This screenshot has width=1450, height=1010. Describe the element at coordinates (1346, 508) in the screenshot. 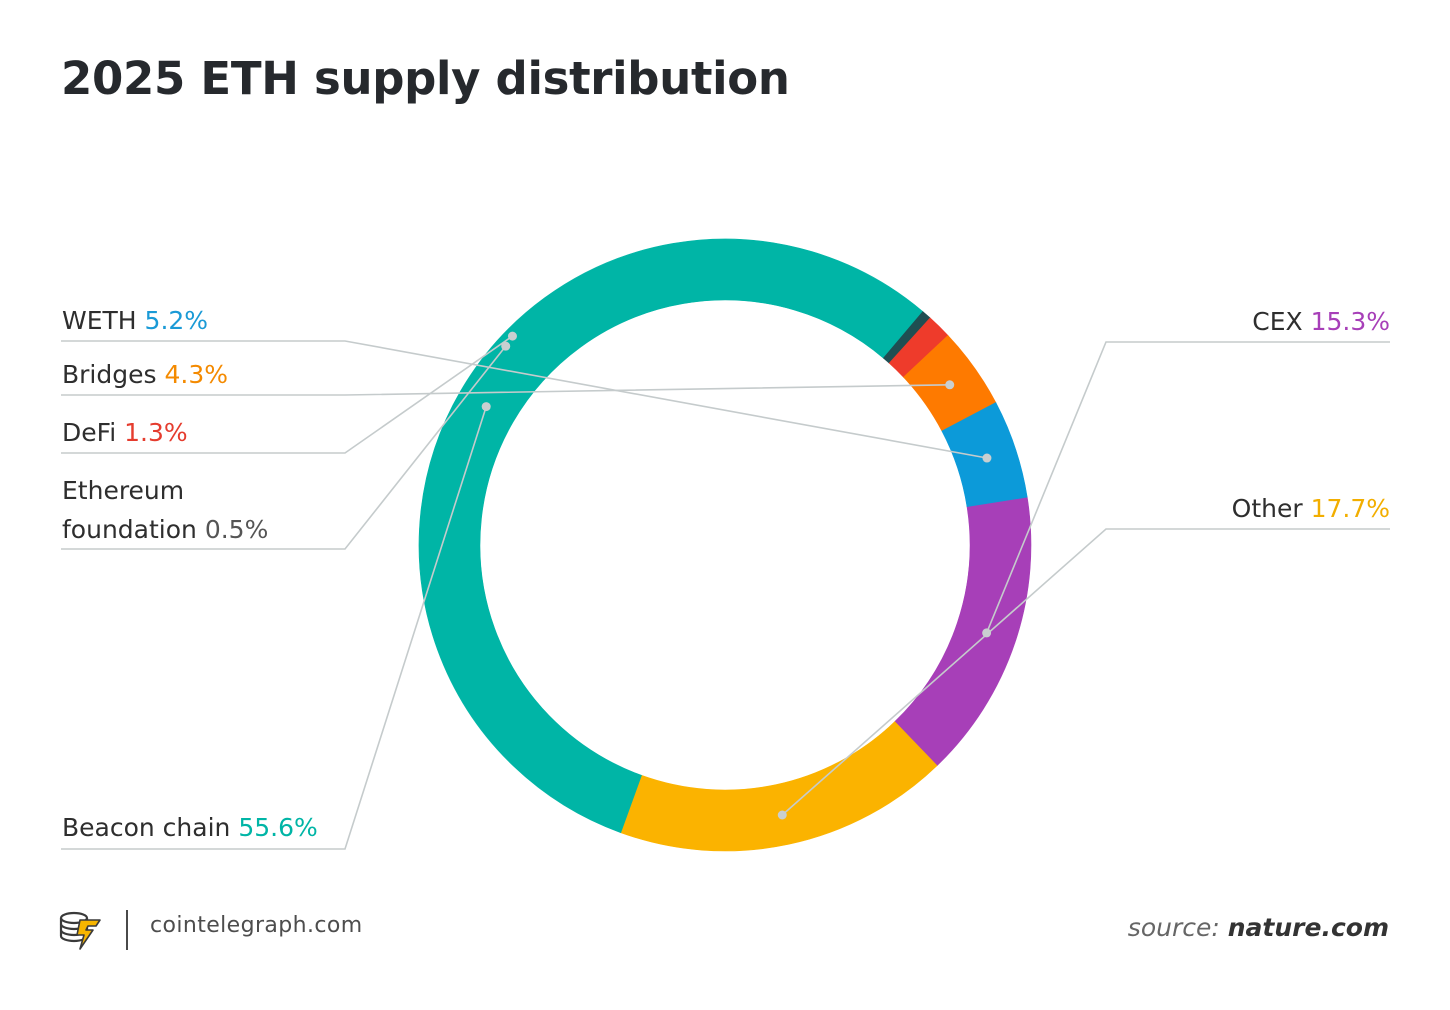

I see `label-value: 17.7%` at that location.